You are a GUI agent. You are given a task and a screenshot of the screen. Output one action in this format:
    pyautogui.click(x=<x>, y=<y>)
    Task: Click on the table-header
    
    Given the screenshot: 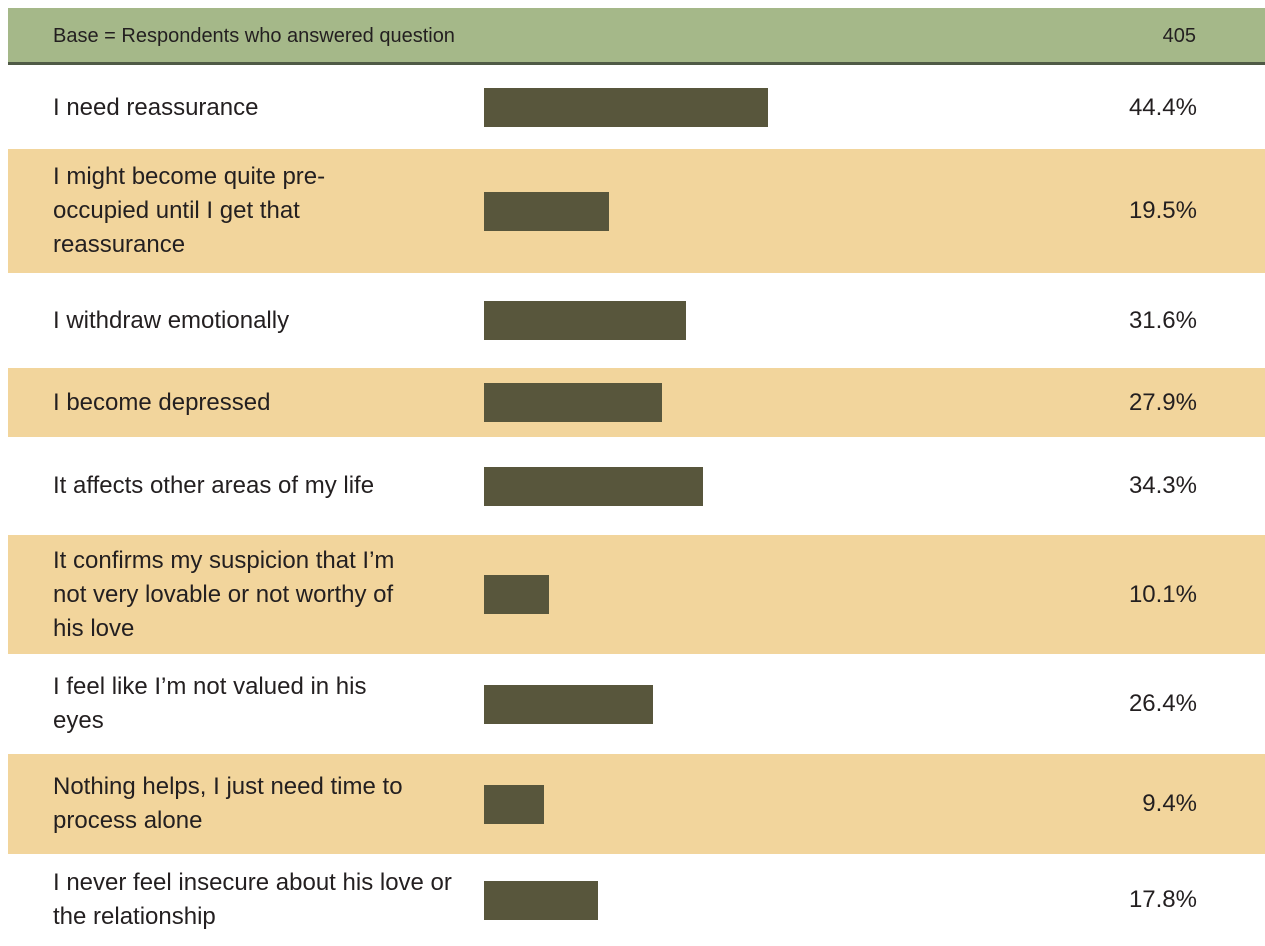 What is the action you would take?
    pyautogui.click(x=636, y=35)
    